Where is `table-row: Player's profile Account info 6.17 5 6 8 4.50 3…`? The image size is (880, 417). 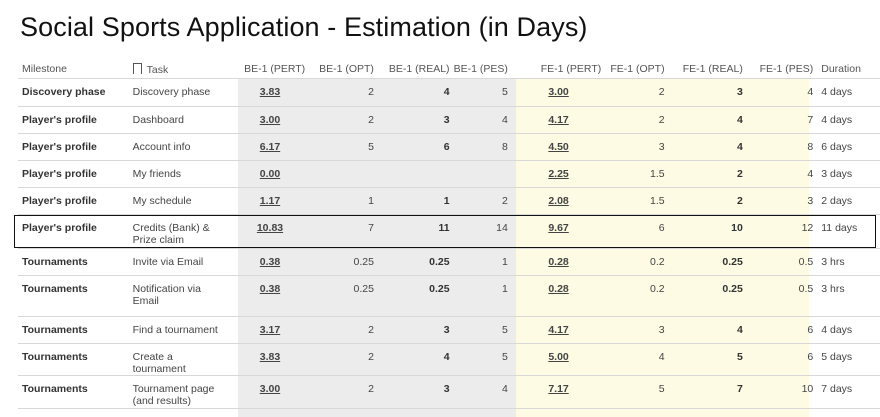
table-row: Player's profile Account info 6.17 5 6 8 4.50 3… is located at coordinates (449, 147).